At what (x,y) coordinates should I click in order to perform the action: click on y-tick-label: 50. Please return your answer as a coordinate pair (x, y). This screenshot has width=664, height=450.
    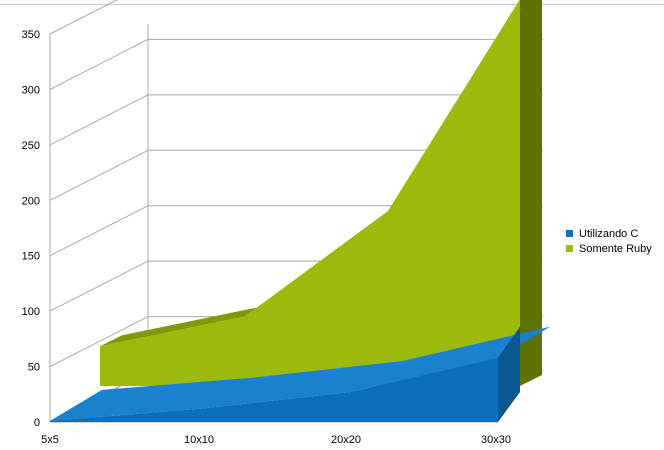
    Looking at the image, I should click on (34, 368).